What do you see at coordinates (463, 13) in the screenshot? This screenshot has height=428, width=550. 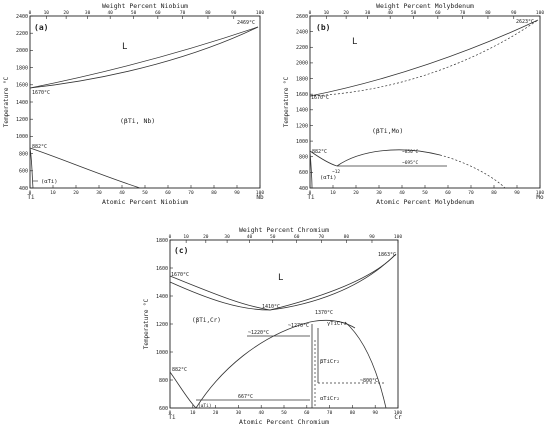 I see `wt-tick-label: 70` at bounding box center [463, 13].